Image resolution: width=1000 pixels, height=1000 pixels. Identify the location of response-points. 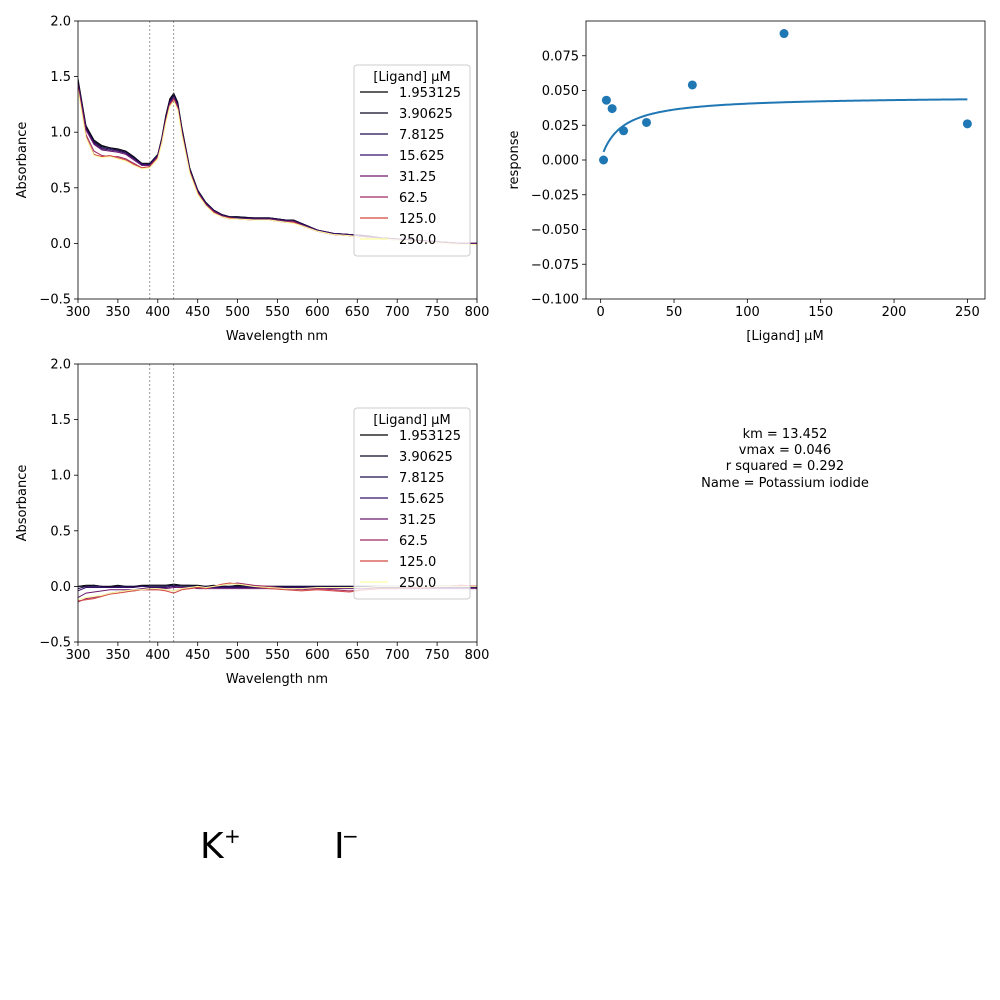
(785, 97).